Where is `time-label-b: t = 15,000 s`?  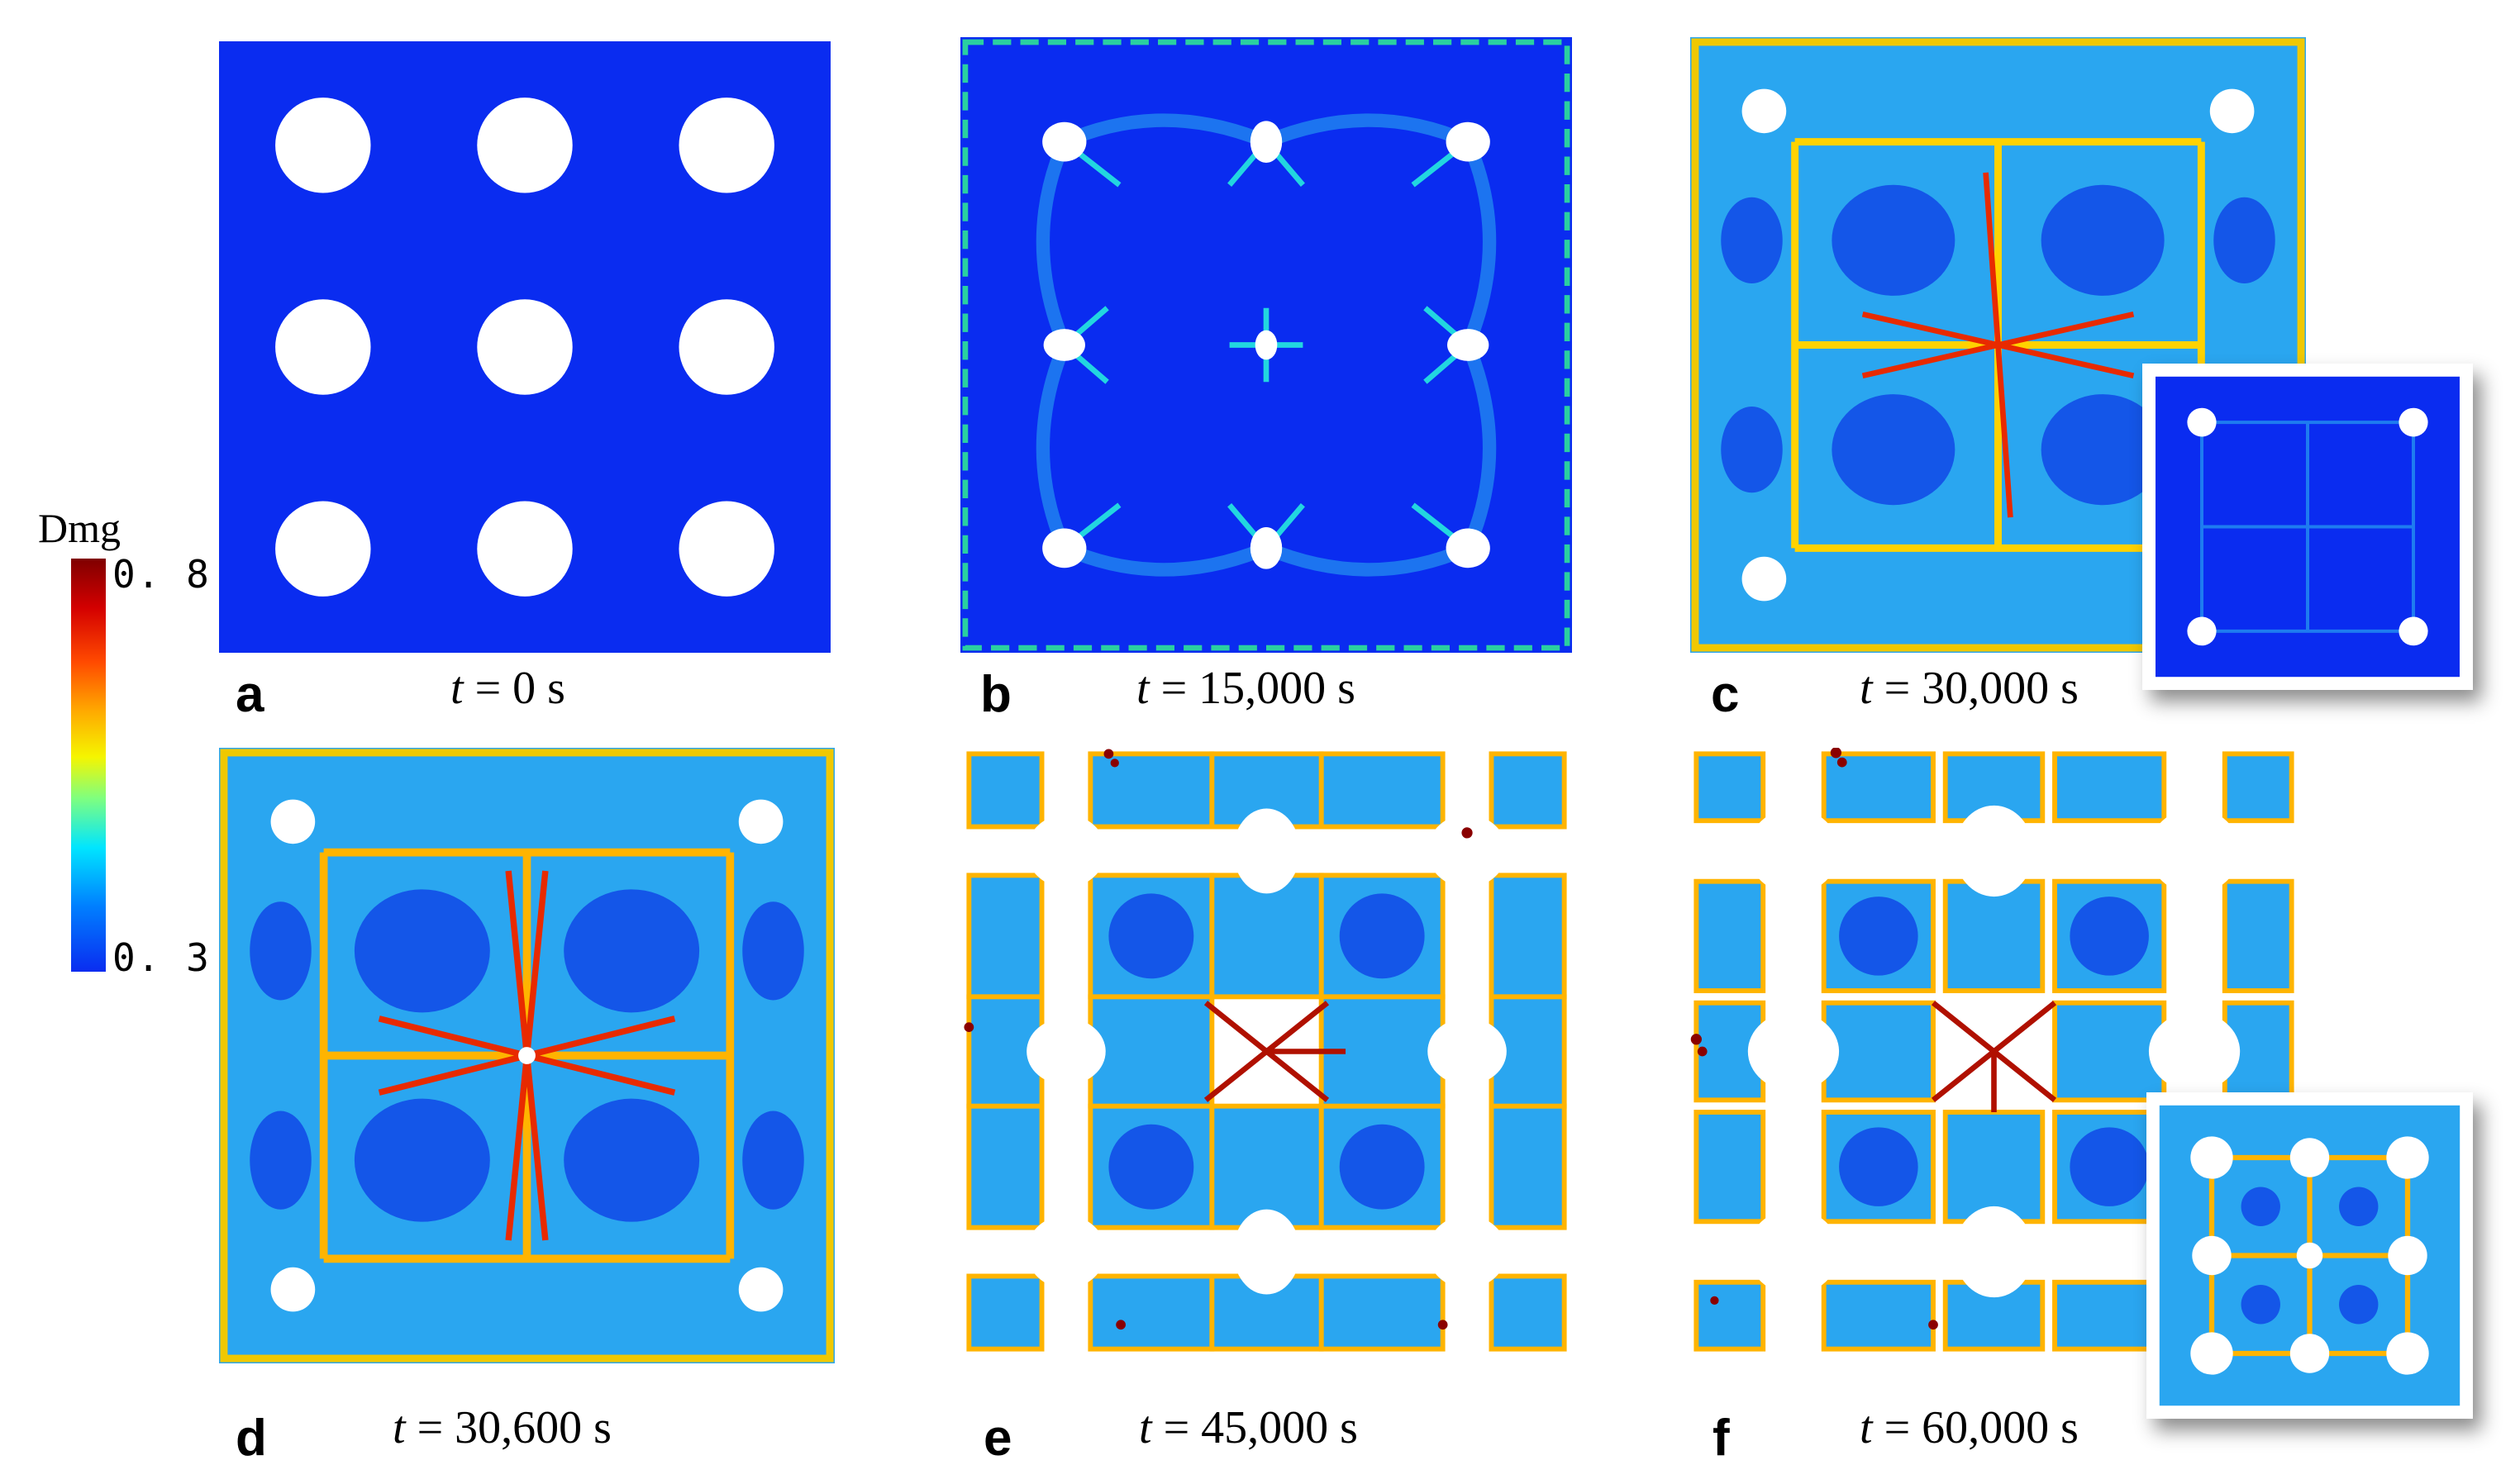
time-label-b: t = 15,000 s is located at coordinates (1245, 688).